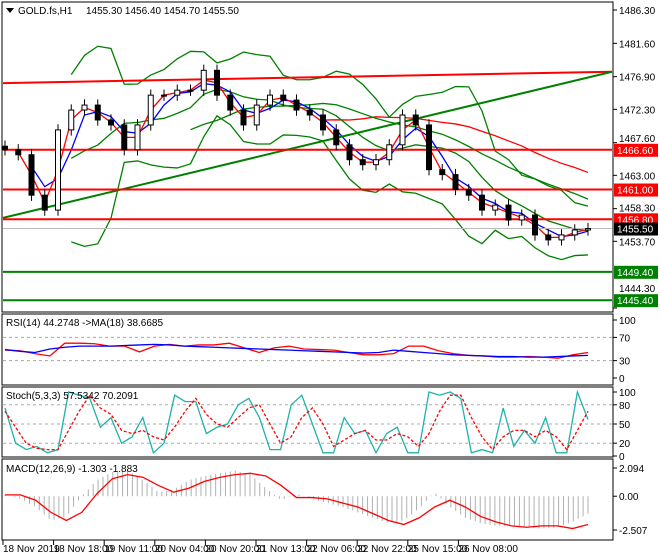 This screenshot has width=660, height=560. Describe the element at coordinates (637, 44) in the screenshot. I see `price-tick-label: 1481.60` at that location.